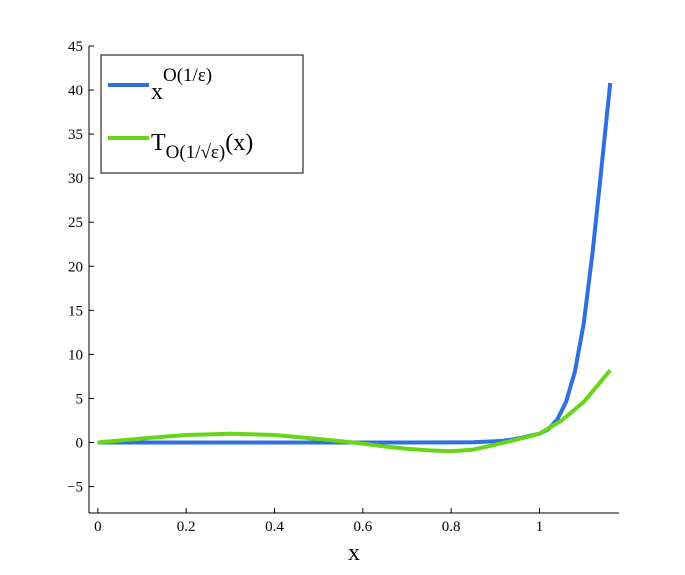 This screenshot has height=575, width=685. Describe the element at coordinates (75, 47) in the screenshot. I see `y-tick-label: 45` at that location.